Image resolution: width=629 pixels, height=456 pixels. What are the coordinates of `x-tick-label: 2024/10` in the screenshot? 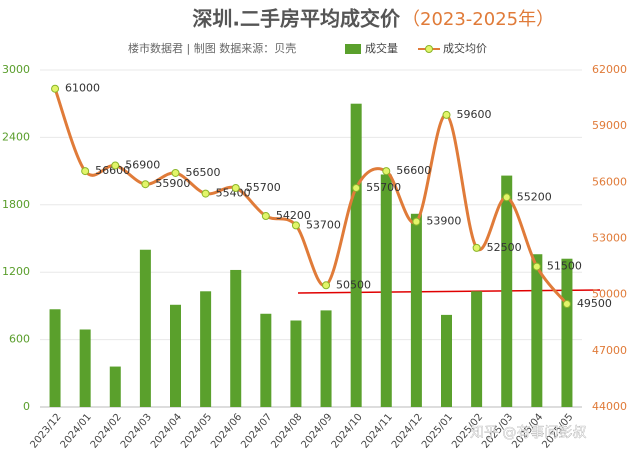 It's located at (347, 431).